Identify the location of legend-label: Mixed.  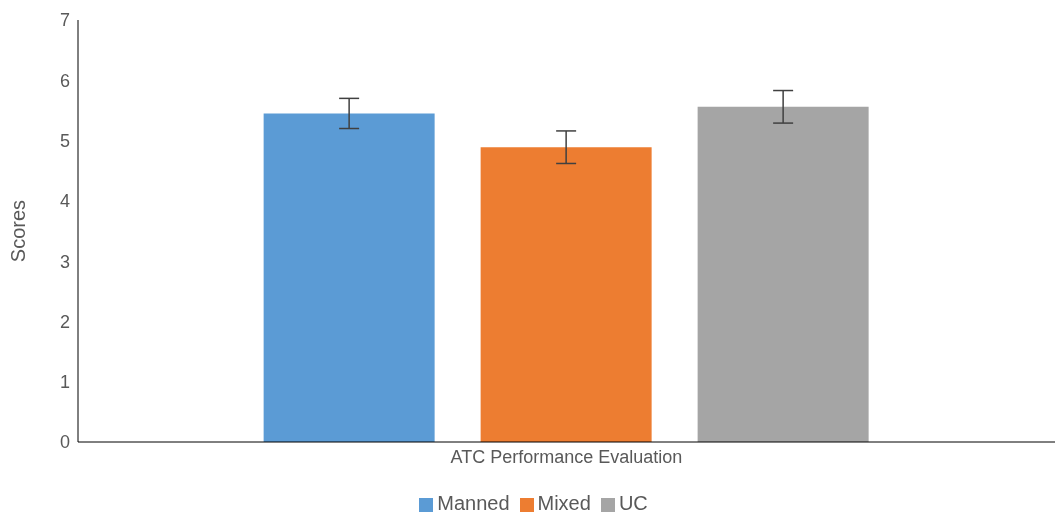
(564, 503).